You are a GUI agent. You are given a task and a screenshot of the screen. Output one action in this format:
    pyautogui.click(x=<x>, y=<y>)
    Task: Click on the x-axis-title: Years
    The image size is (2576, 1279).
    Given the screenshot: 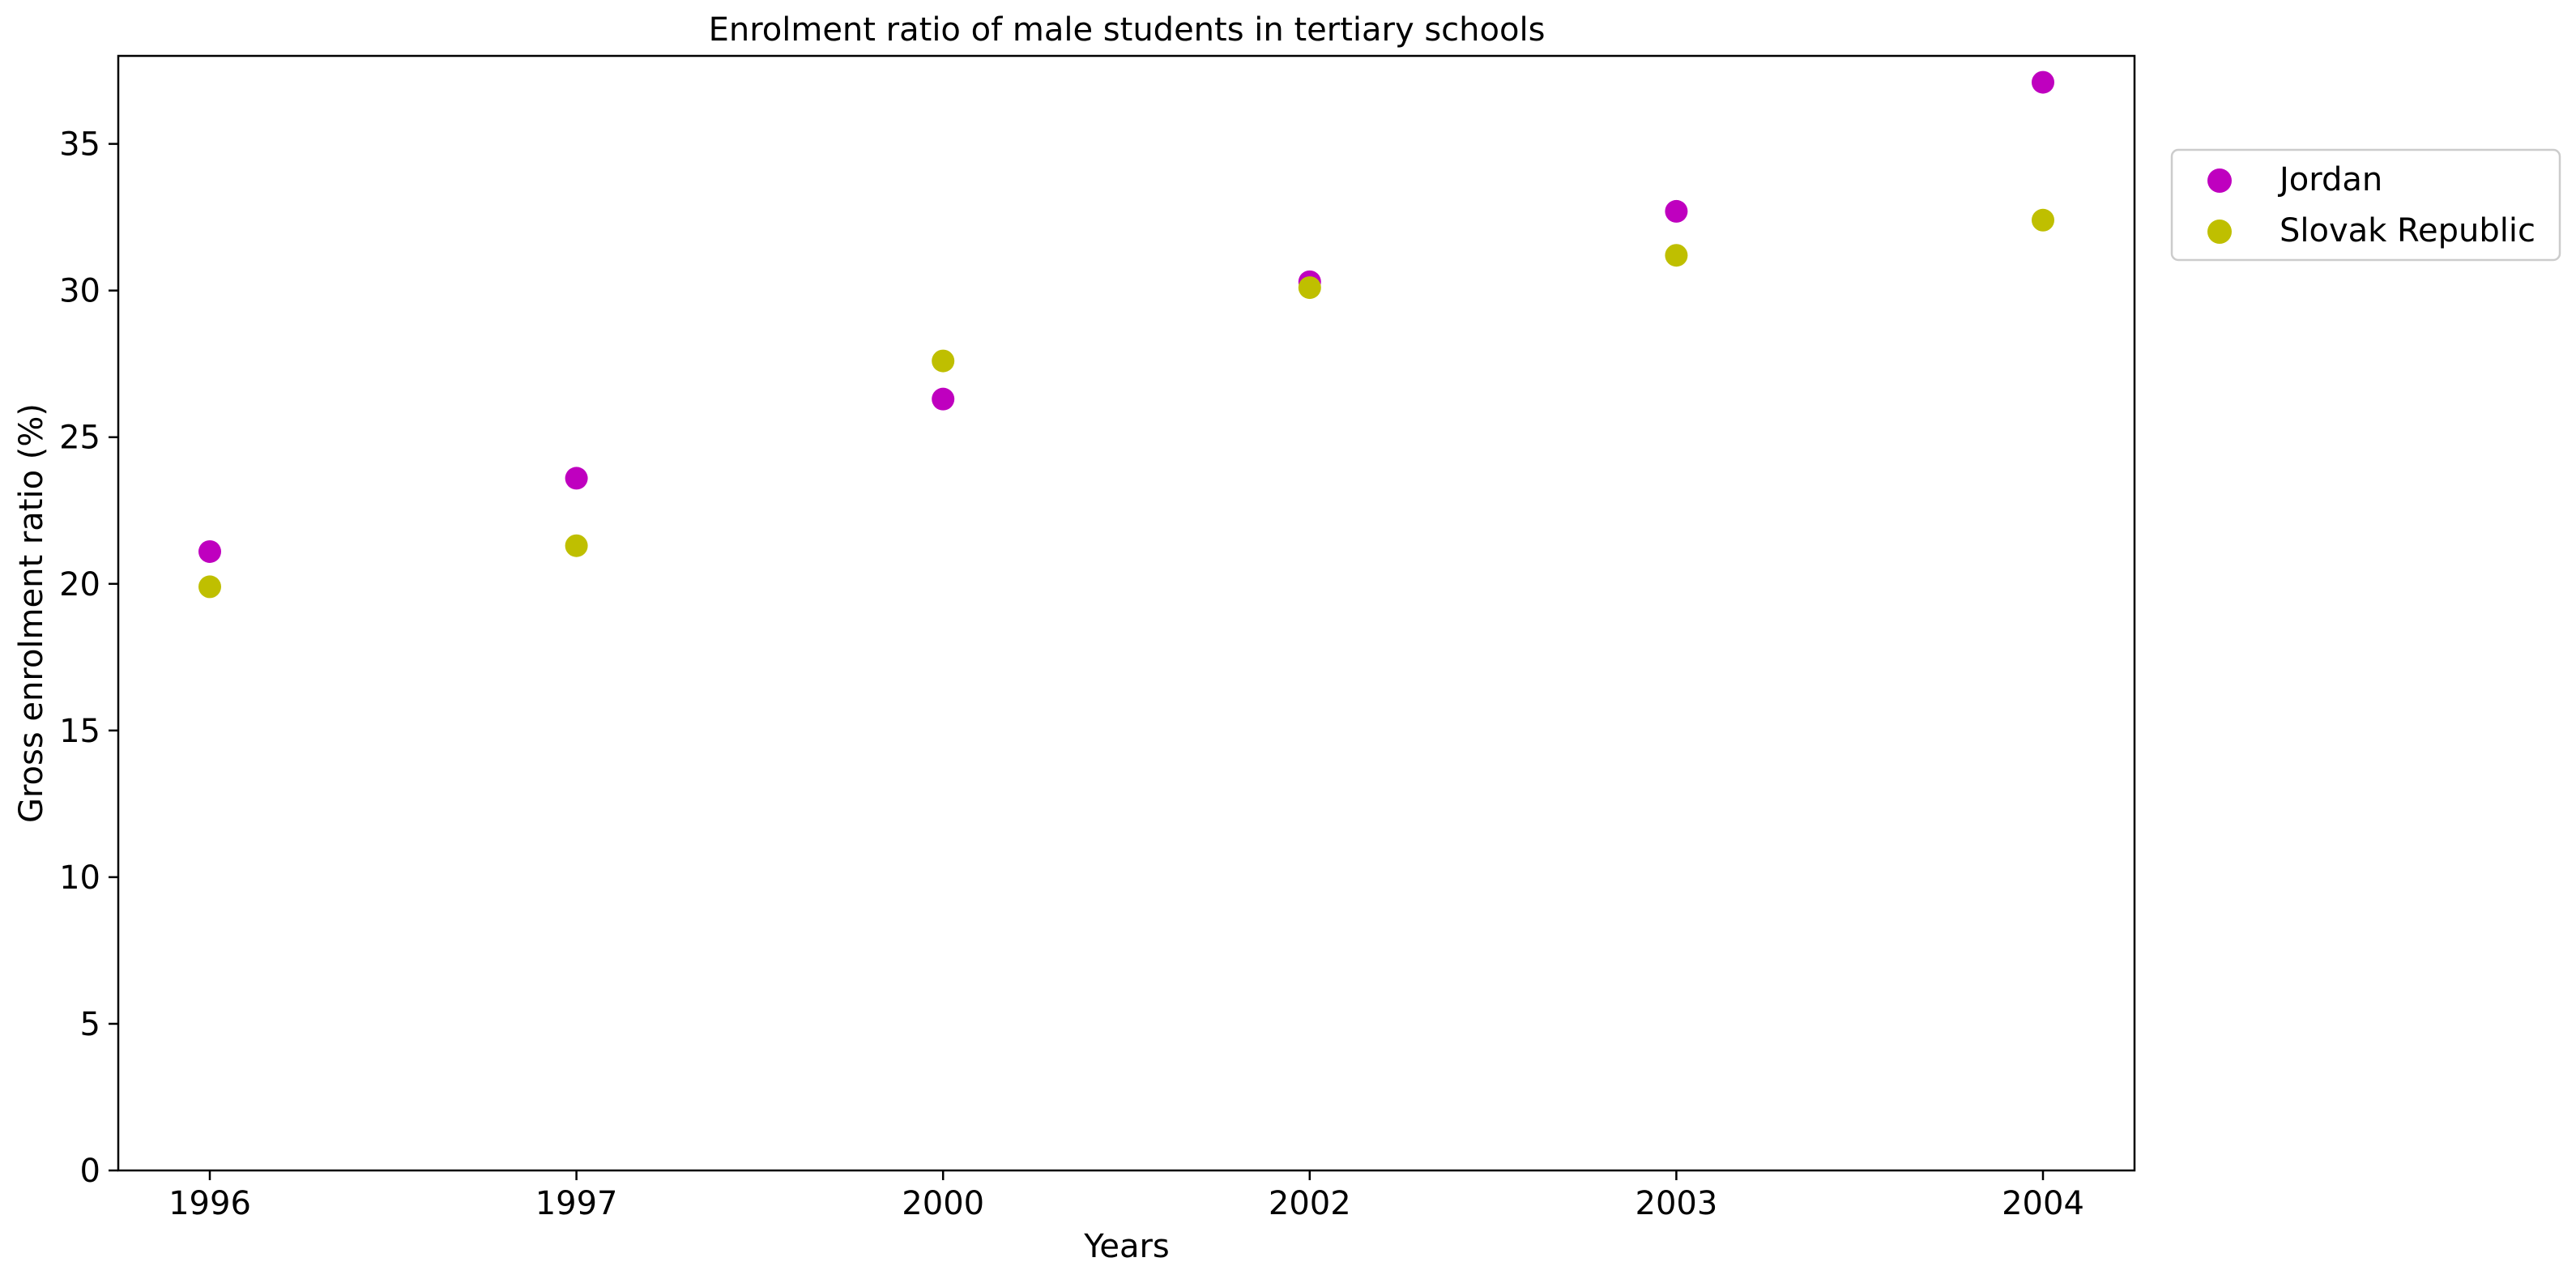 What is the action you would take?
    pyautogui.click(x=1126, y=1246)
    